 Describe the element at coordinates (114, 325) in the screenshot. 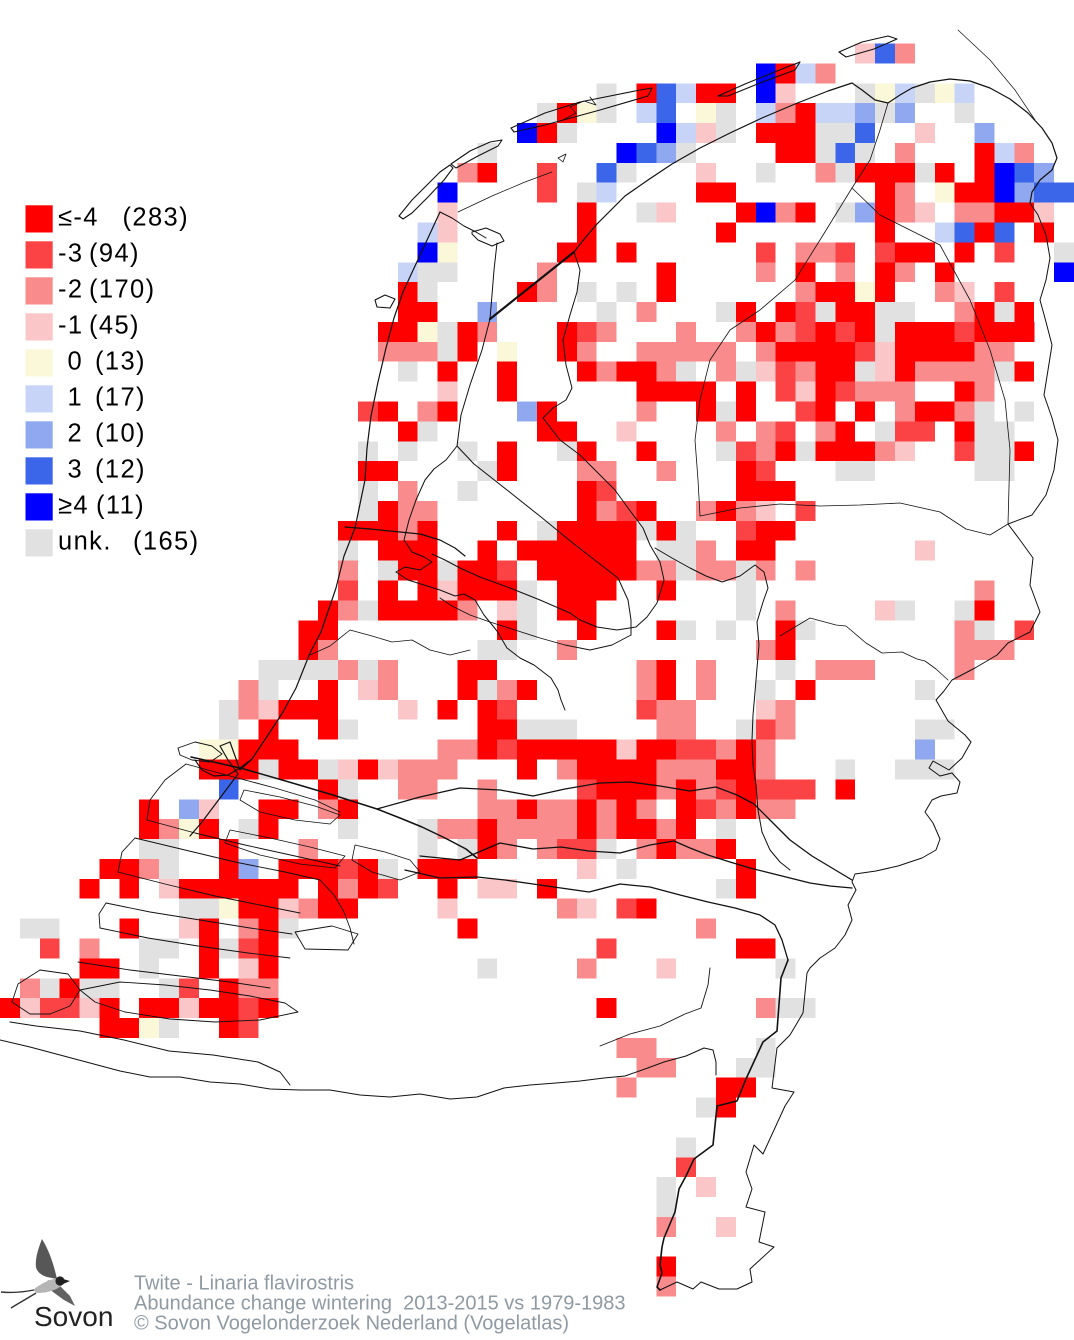

I see `svg-text: (45)` at that location.